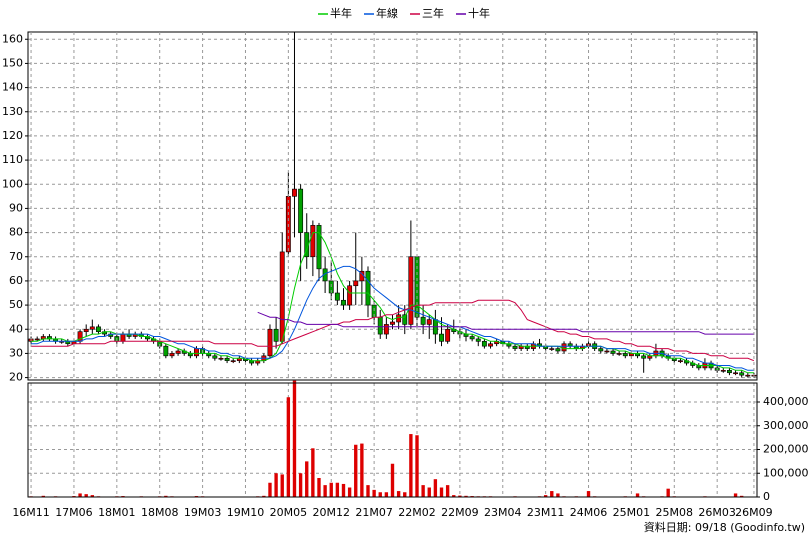 This screenshot has width=808, height=540. What do you see at coordinates (417, 512) in the screenshot?
I see `x-tick-label: 22M02` at bounding box center [417, 512].